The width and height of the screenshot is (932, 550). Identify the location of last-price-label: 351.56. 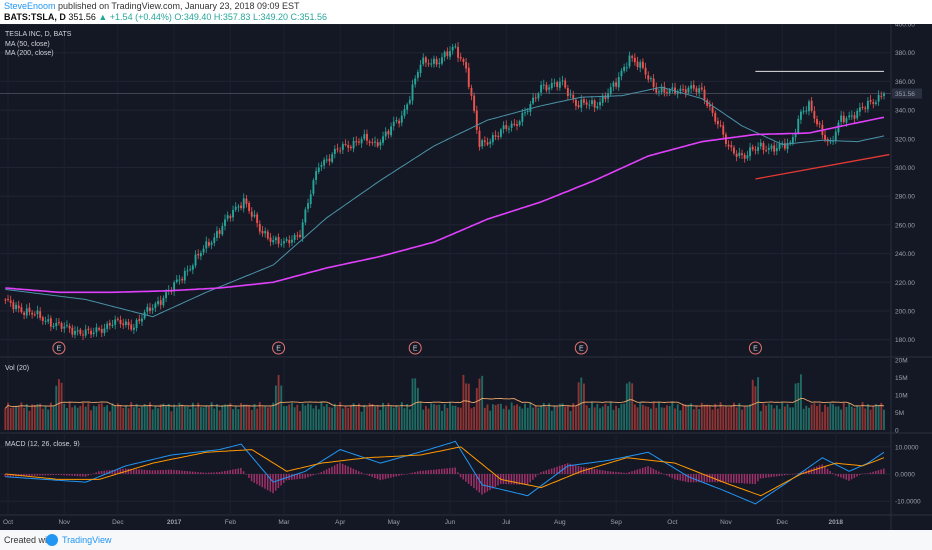
(905, 94).